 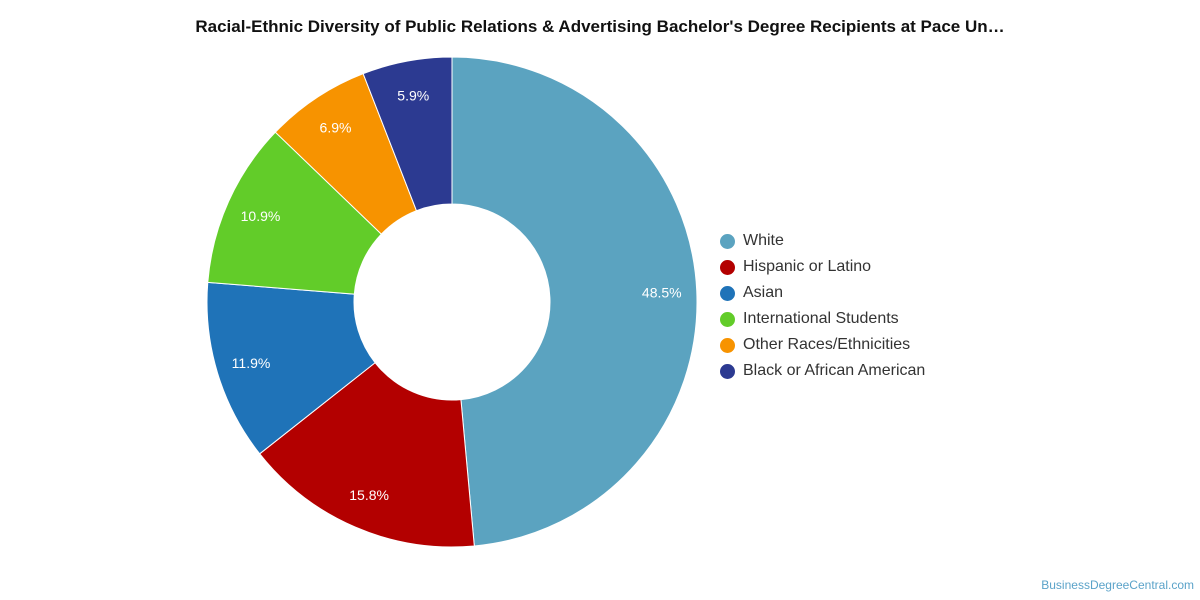 I want to click on legend-label: White, so click(x=763, y=240).